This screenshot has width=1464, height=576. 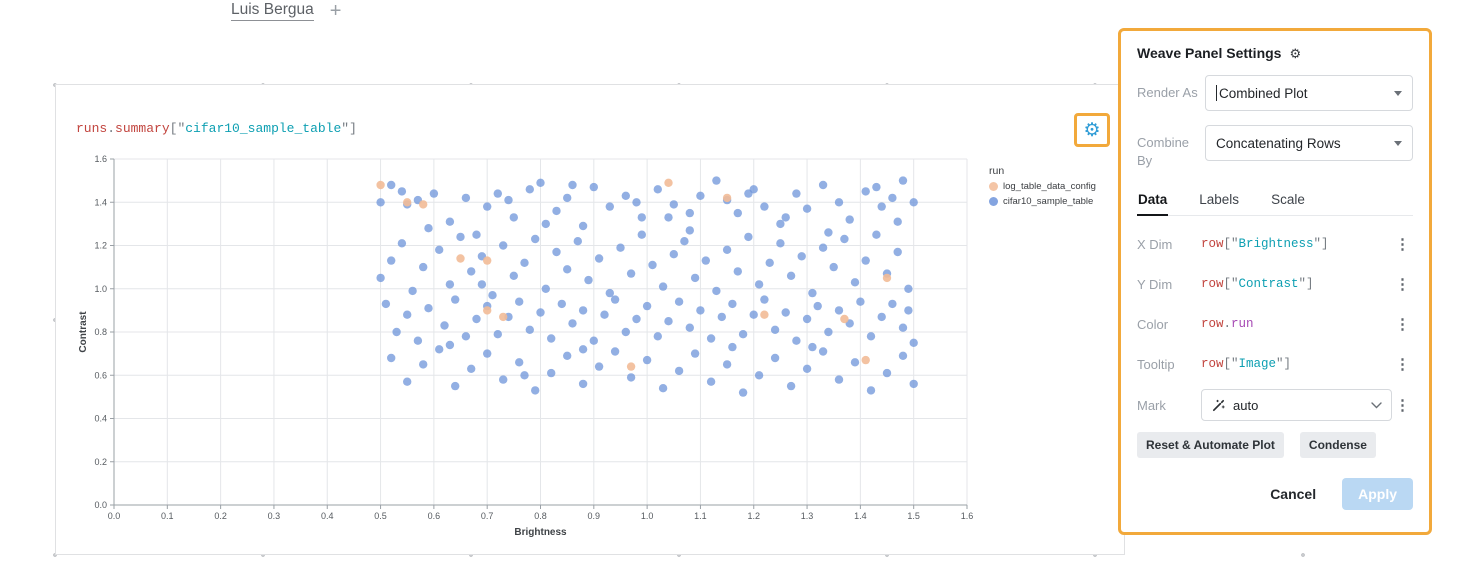 I want to click on condense-button: Condense, so click(x=1337, y=445).